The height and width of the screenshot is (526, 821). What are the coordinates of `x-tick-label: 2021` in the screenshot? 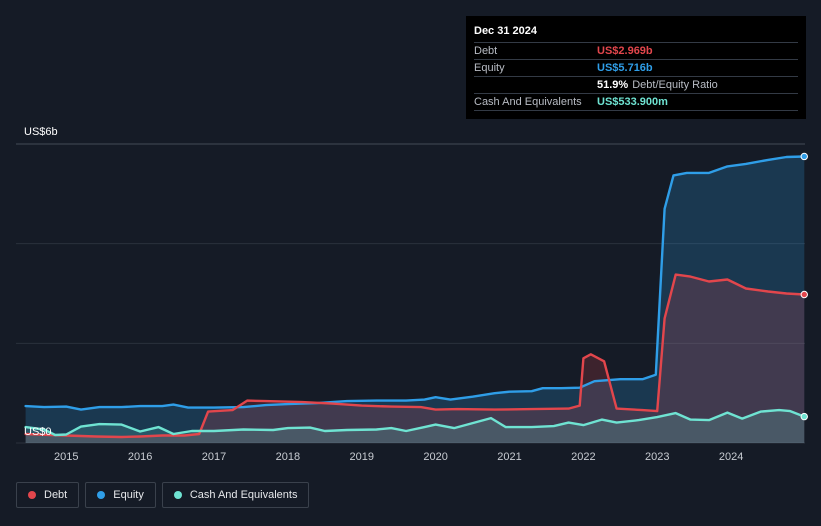 It's located at (509, 457).